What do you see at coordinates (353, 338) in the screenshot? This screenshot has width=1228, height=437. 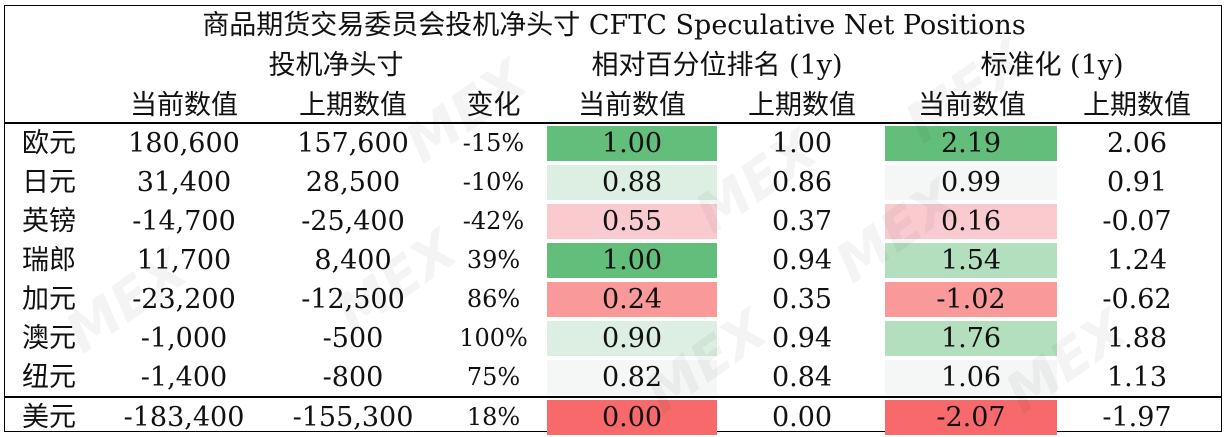 I see `previous-value: -500` at bounding box center [353, 338].